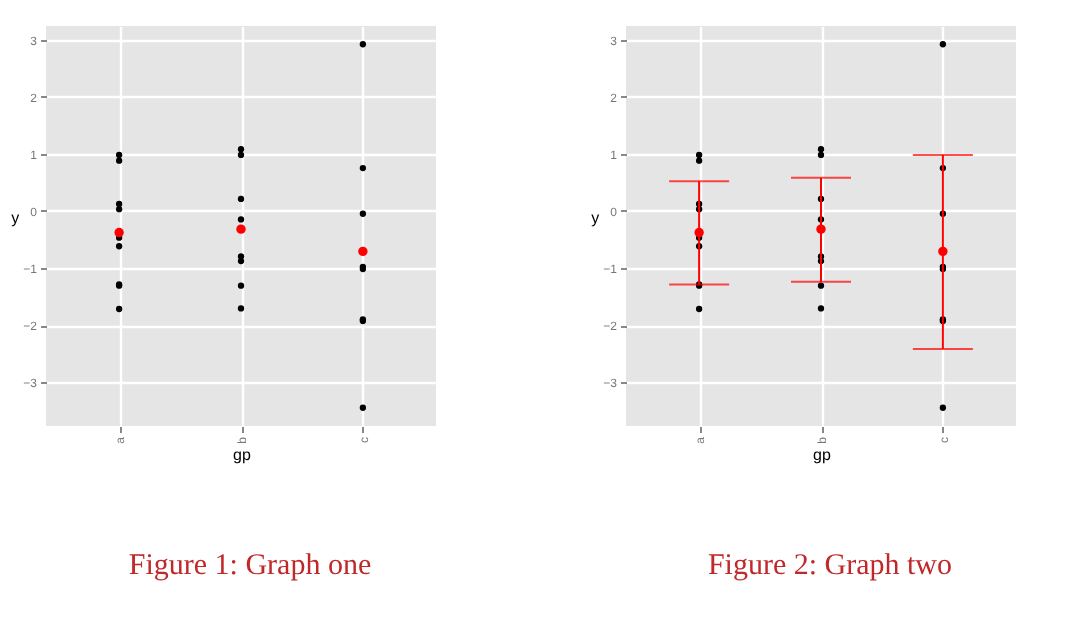 Image resolution: width=1080 pixels, height=620 pixels. Describe the element at coordinates (250, 567) in the screenshot. I see `caption: Figure 1: Graph one` at that location.